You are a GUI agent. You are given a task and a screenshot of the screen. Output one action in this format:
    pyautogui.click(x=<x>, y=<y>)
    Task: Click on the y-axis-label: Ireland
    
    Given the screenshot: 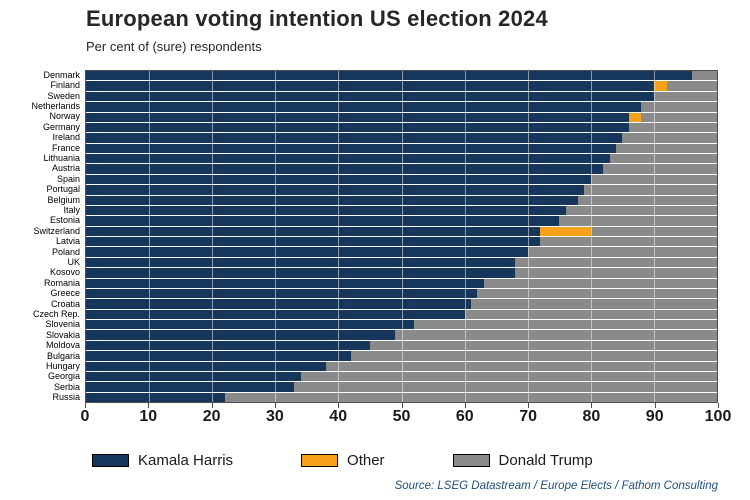 What is the action you would take?
    pyautogui.click(x=66, y=137)
    